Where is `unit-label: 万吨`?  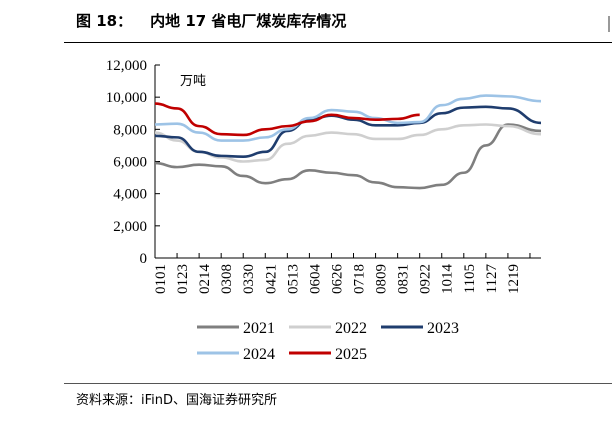 unit-label: 万吨 is located at coordinates (193, 81).